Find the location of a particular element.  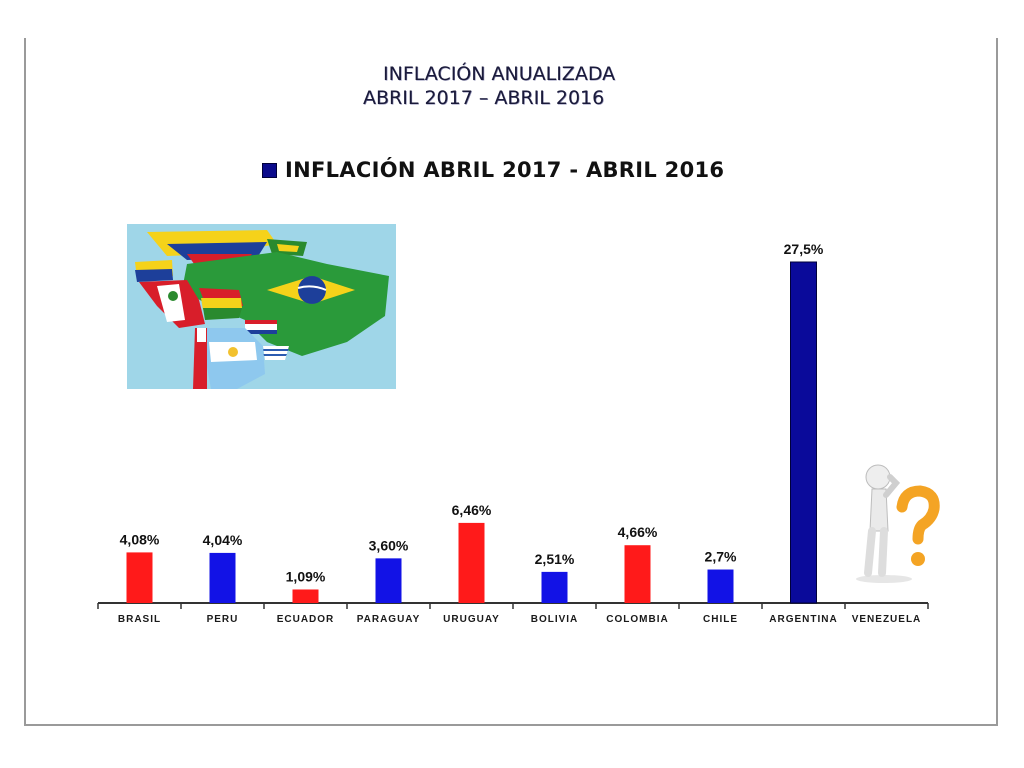

data-label-bolivia: 2,51% is located at coordinates (555, 559).